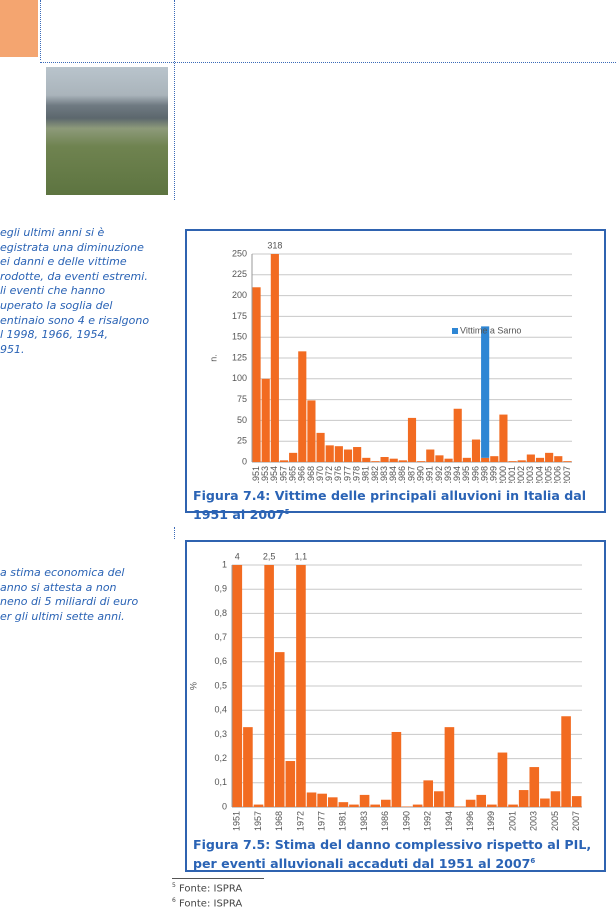  Describe the element at coordinates (239, 316) in the screenshot. I see `y-tick-label: 175` at that location.